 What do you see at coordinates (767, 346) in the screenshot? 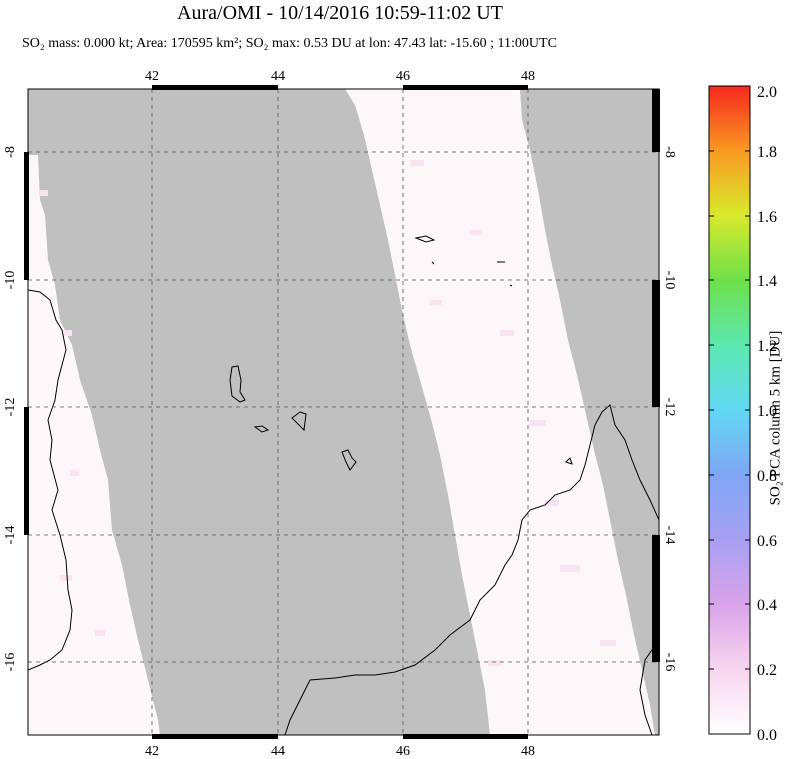
I see `cb-tick-6: 1.2` at bounding box center [767, 346].